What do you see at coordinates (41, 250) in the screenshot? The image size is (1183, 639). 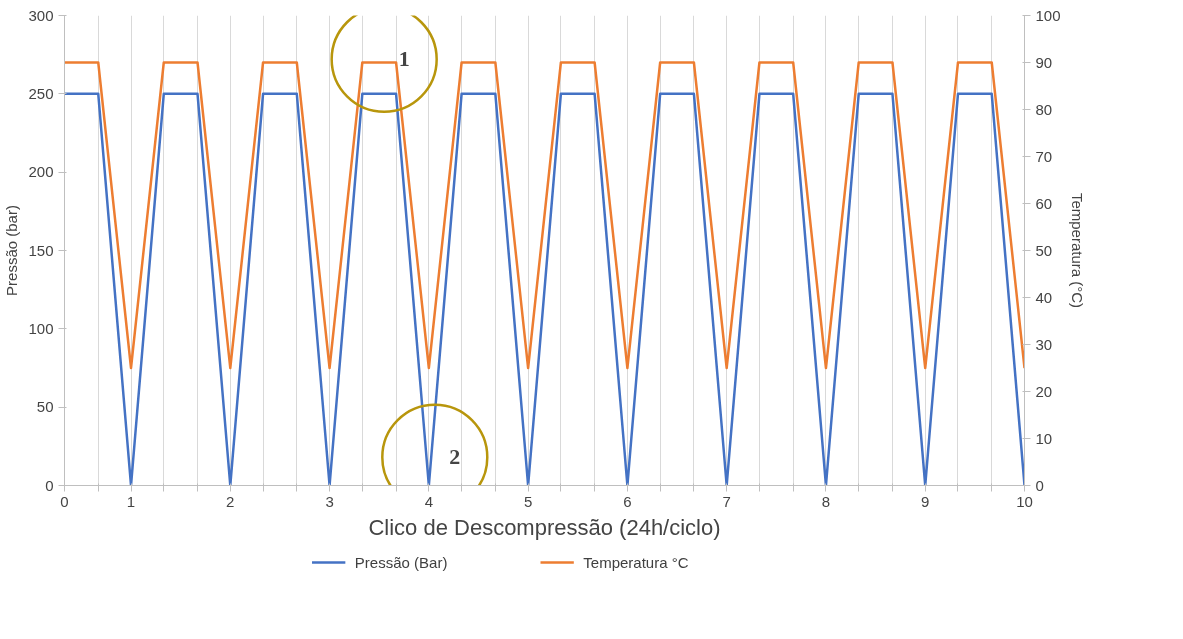 I see `y-tick-label: 150` at bounding box center [41, 250].